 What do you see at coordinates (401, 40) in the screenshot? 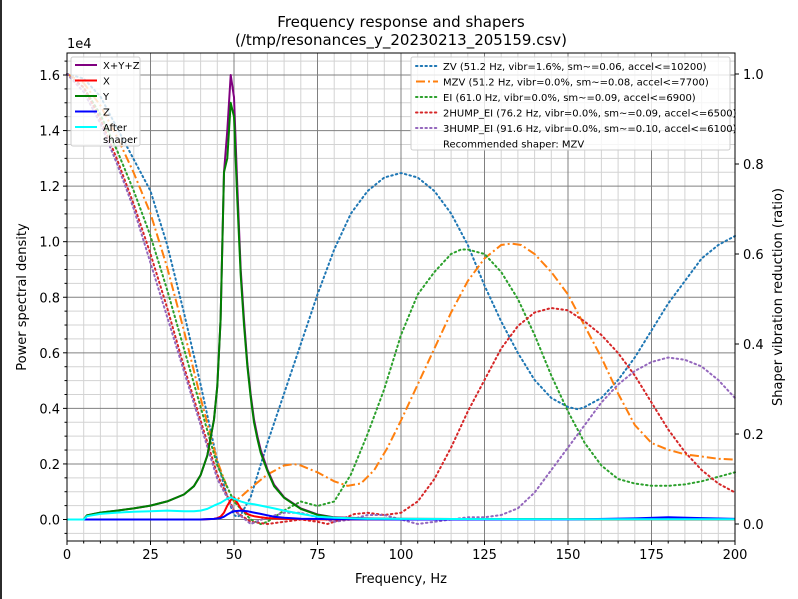
I see `chart-subtitle: (/tmp/resonances_y_20230213_205159.csv)` at bounding box center [401, 40].